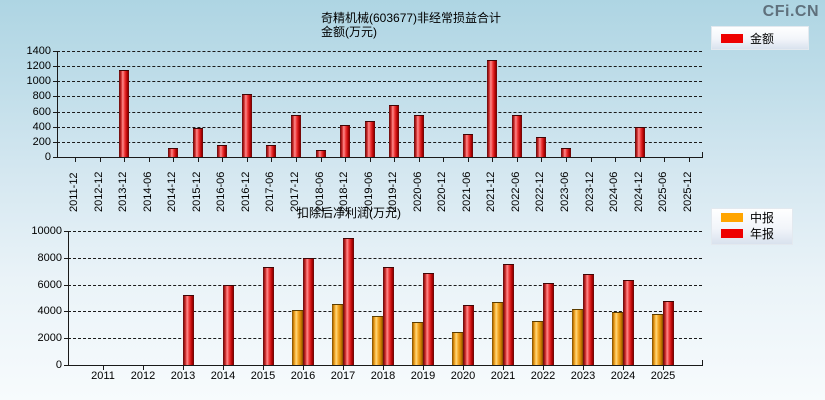 The width and height of the screenshot is (825, 400). What do you see at coordinates (172, 191) in the screenshot?
I see `x-axis-label: 2014-12` at bounding box center [172, 191].